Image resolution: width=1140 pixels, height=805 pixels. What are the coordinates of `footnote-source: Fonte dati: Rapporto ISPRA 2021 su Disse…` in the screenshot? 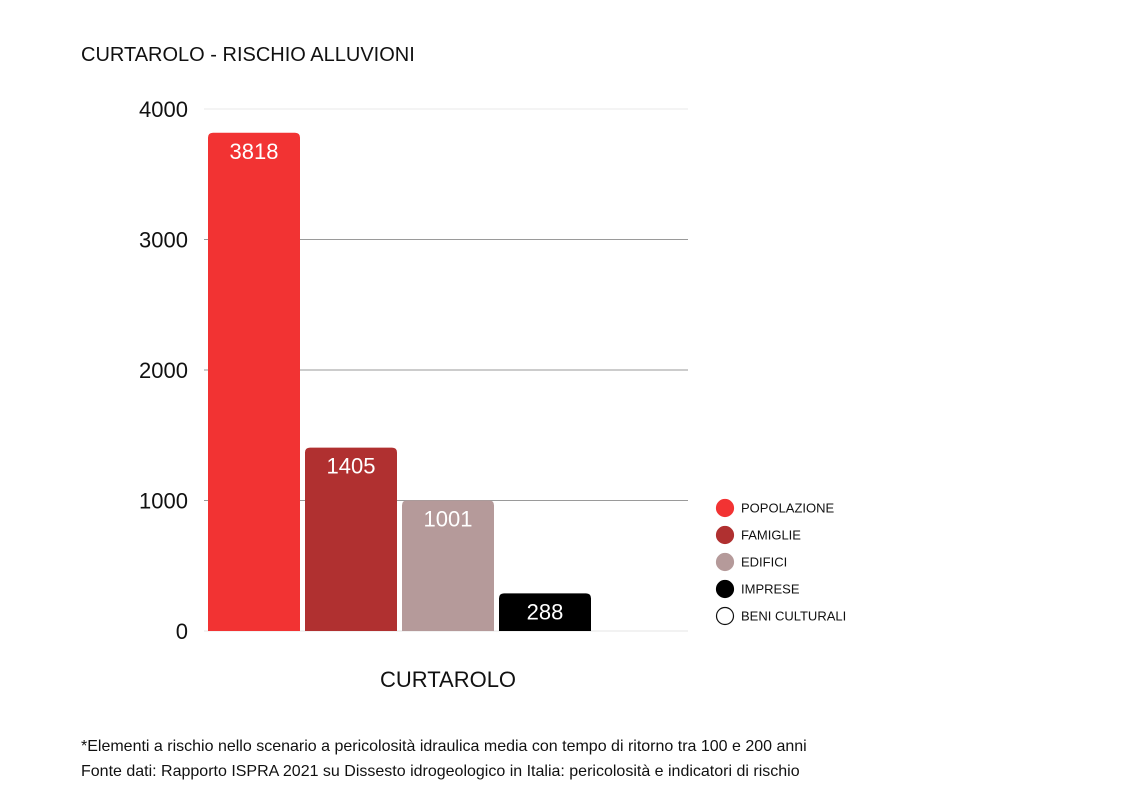 It's located at (440, 771).